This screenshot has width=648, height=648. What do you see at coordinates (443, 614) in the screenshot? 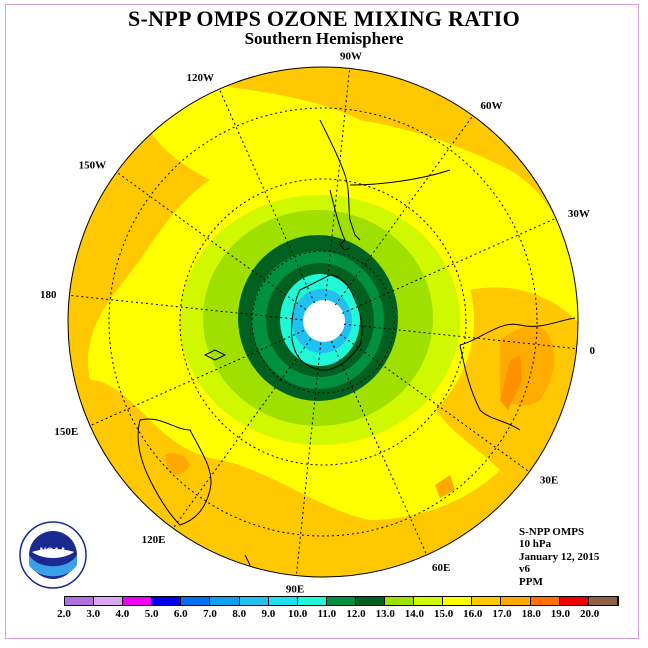
I see `colorbar-tick-label: 15.0` at bounding box center [443, 614].